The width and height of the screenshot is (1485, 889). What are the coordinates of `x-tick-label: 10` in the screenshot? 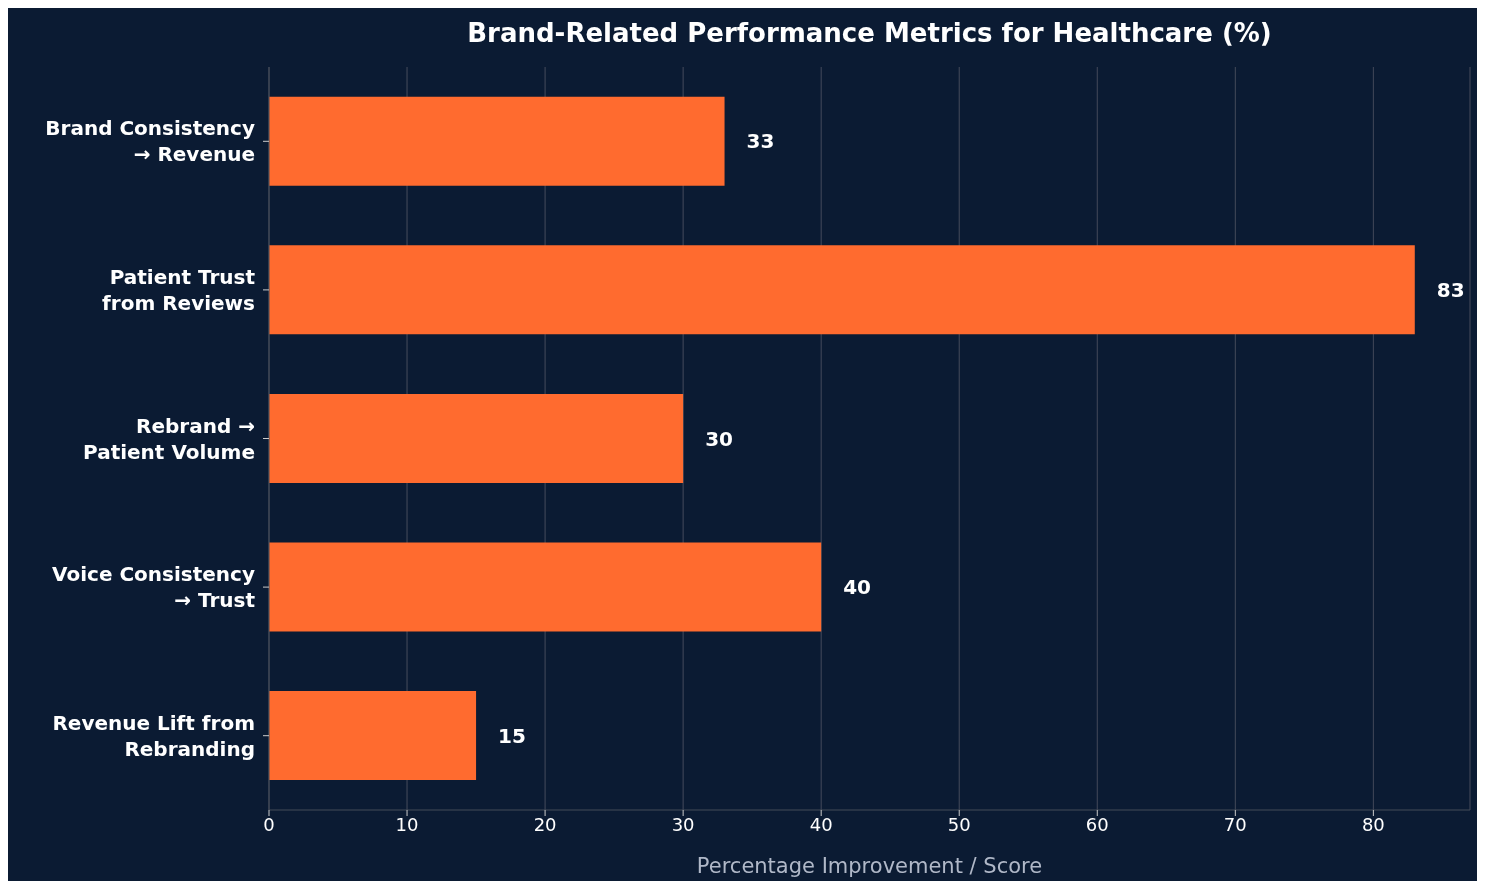 It's located at (407, 824).